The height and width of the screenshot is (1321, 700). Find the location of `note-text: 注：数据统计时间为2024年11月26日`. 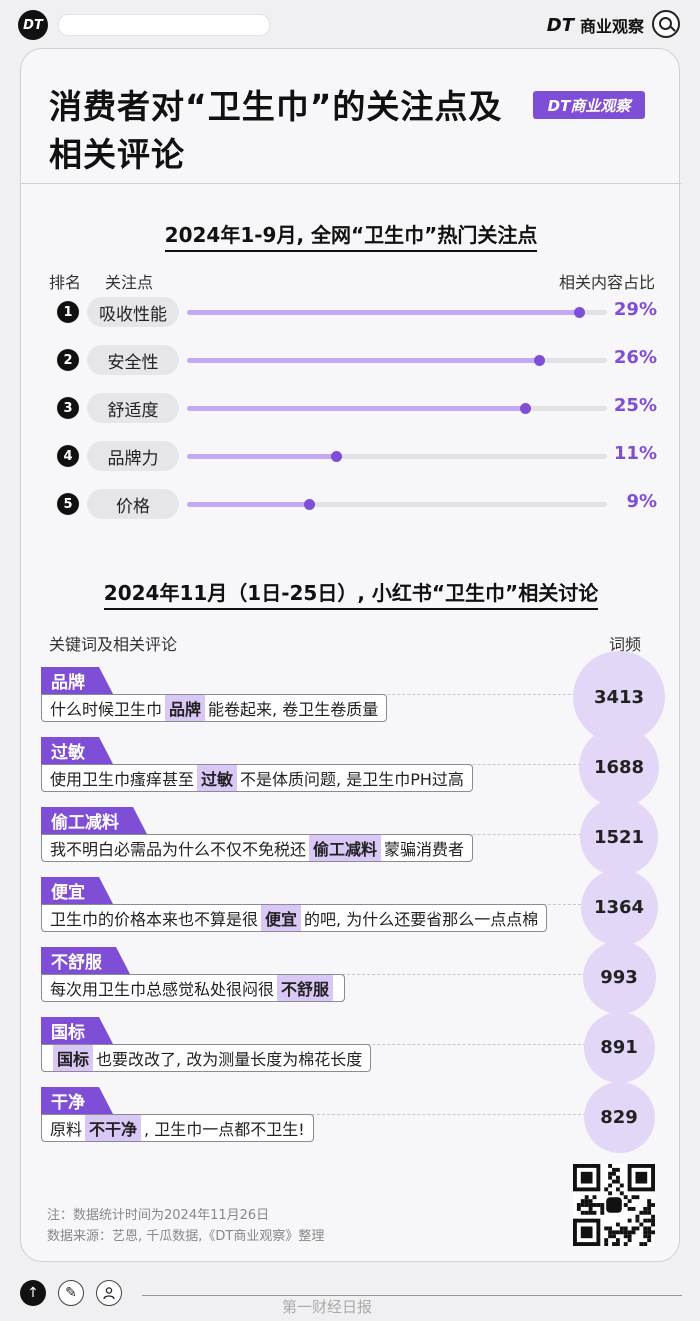

note-text: 注：数据统计时间为2024年11月26日 is located at coordinates (158, 1215).